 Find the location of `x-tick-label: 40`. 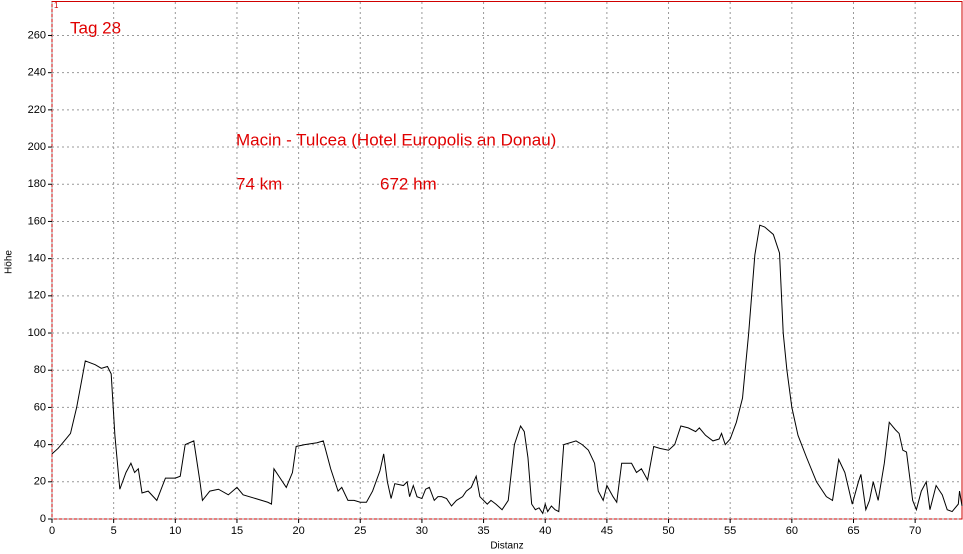

x-tick-label: 40 is located at coordinates (545, 531).